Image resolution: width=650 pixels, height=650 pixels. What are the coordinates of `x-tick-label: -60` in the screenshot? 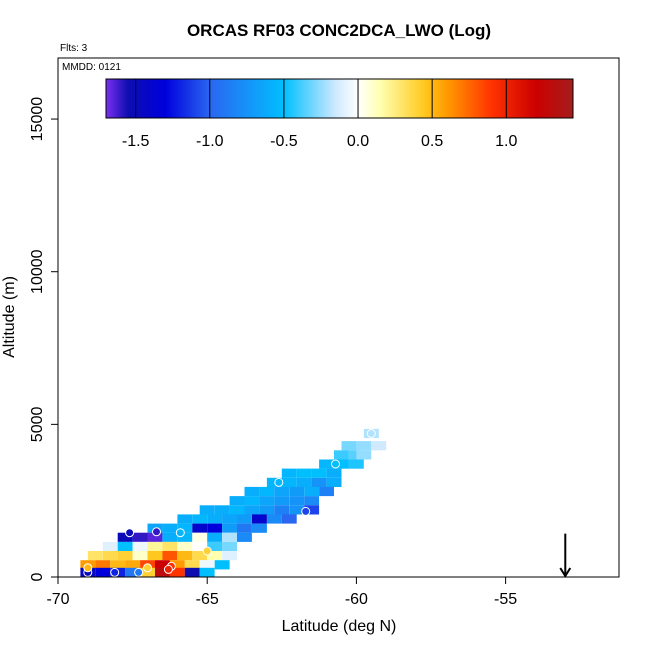 It's located at (356, 599).